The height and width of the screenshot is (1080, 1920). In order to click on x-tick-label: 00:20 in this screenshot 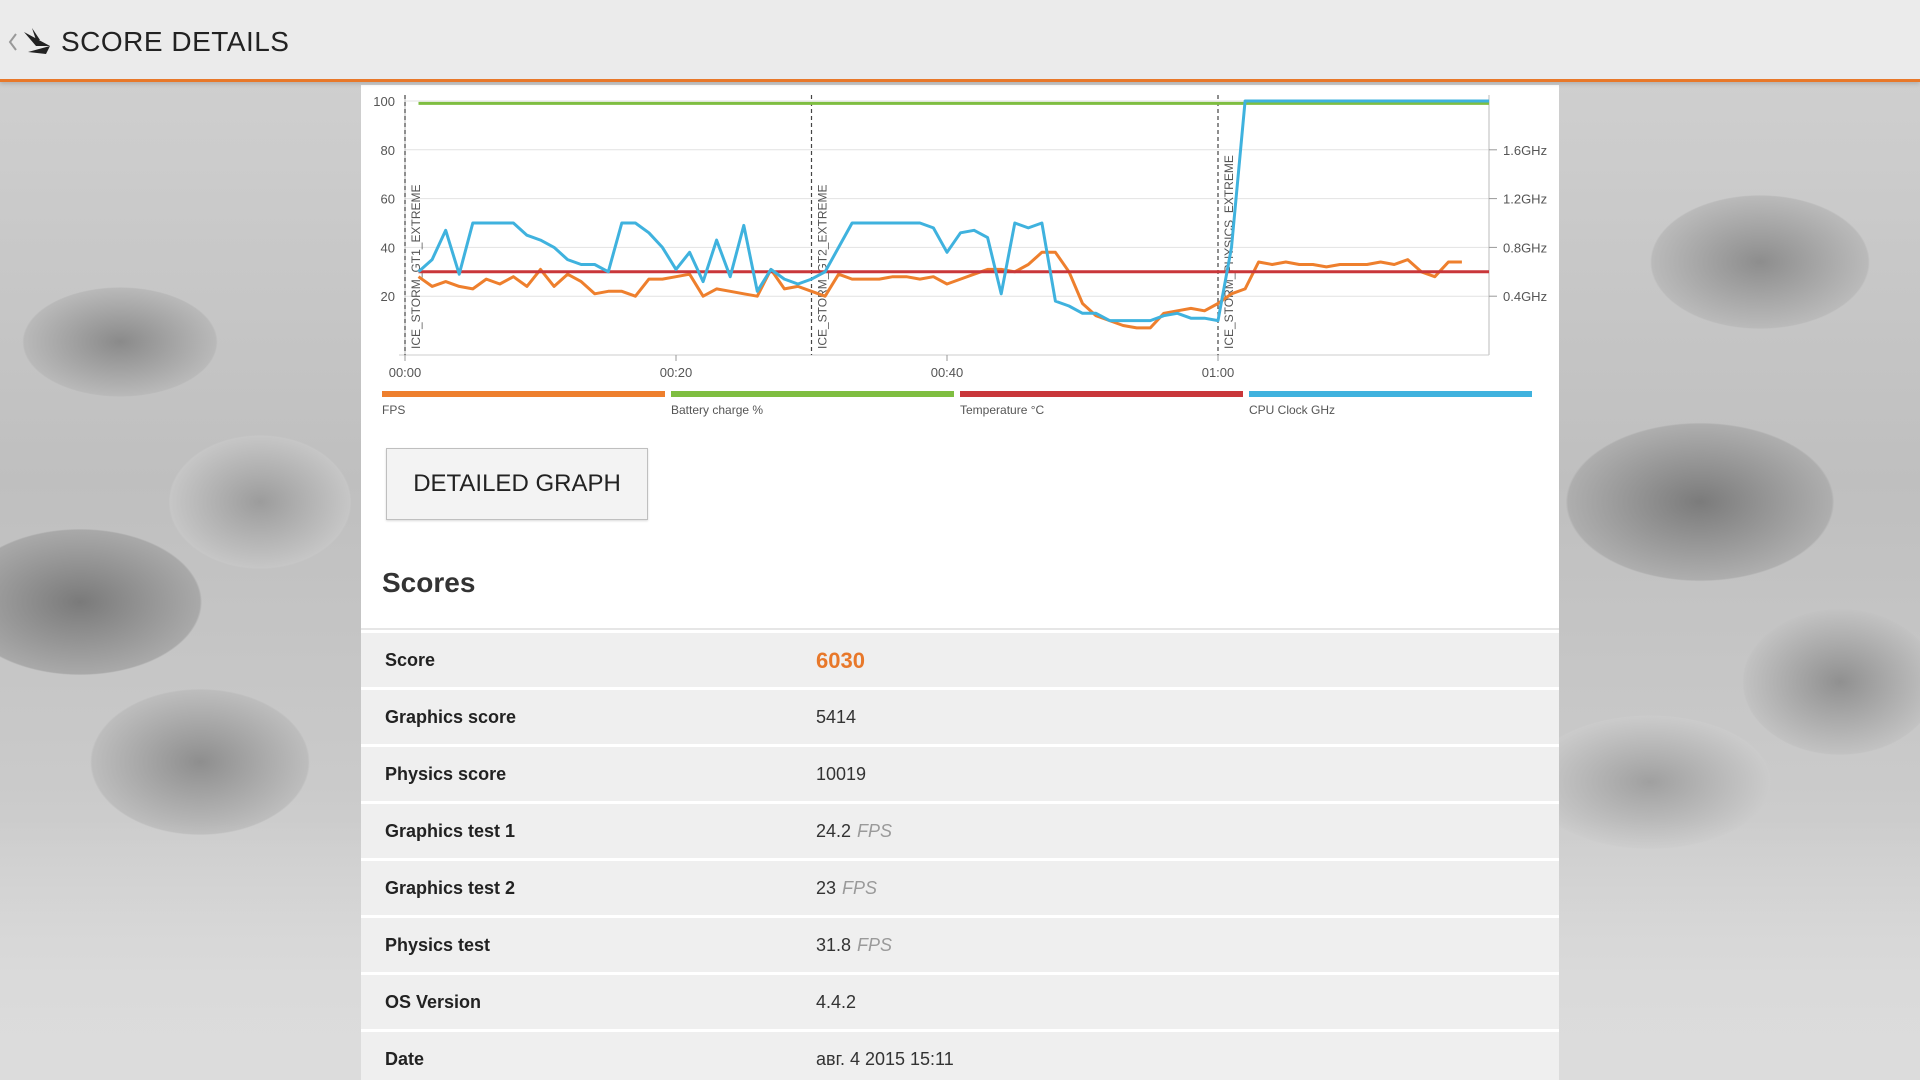, I will do `click(676, 372)`.